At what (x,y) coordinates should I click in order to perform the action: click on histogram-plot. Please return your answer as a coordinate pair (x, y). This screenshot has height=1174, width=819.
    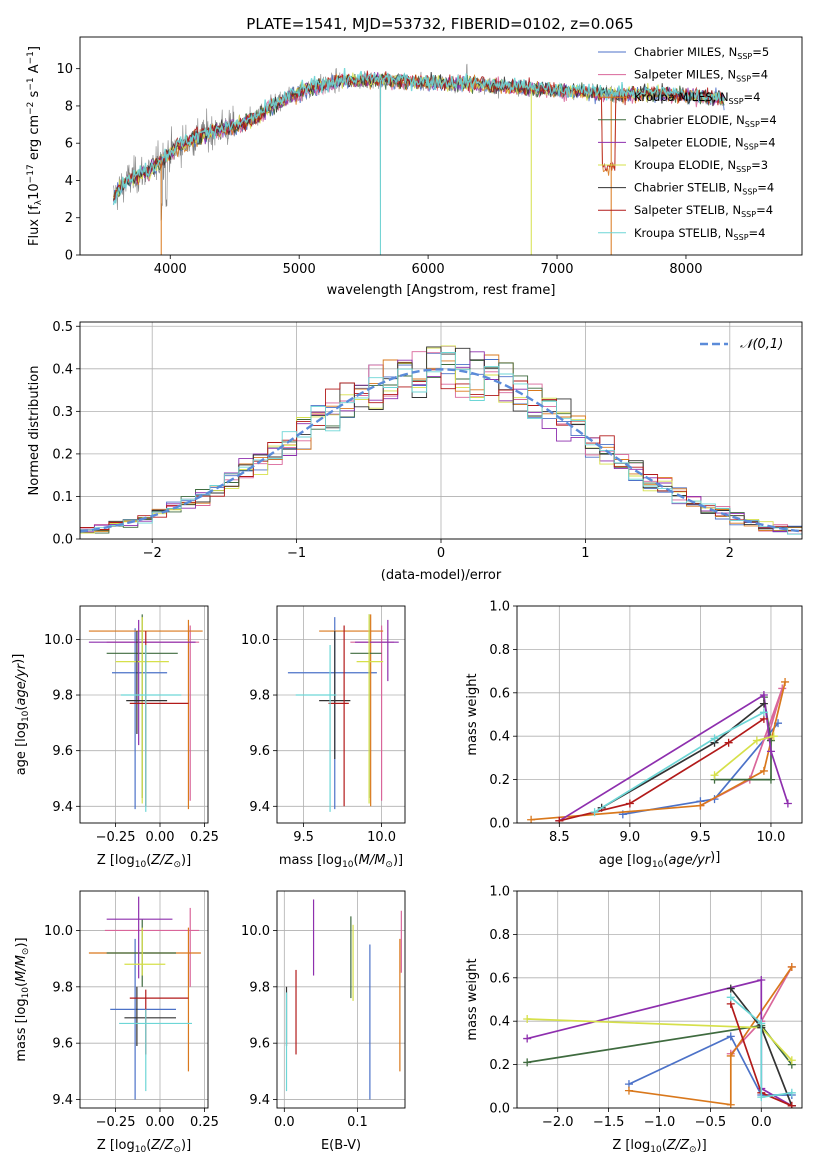
    Looking at the image, I should click on (441, 440).